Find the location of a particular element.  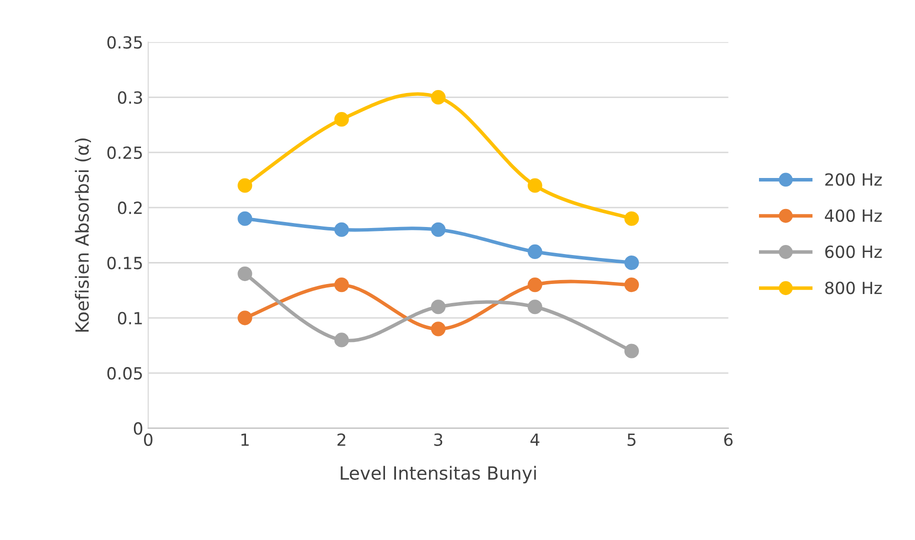

x-tick-label: 4 is located at coordinates (535, 440).